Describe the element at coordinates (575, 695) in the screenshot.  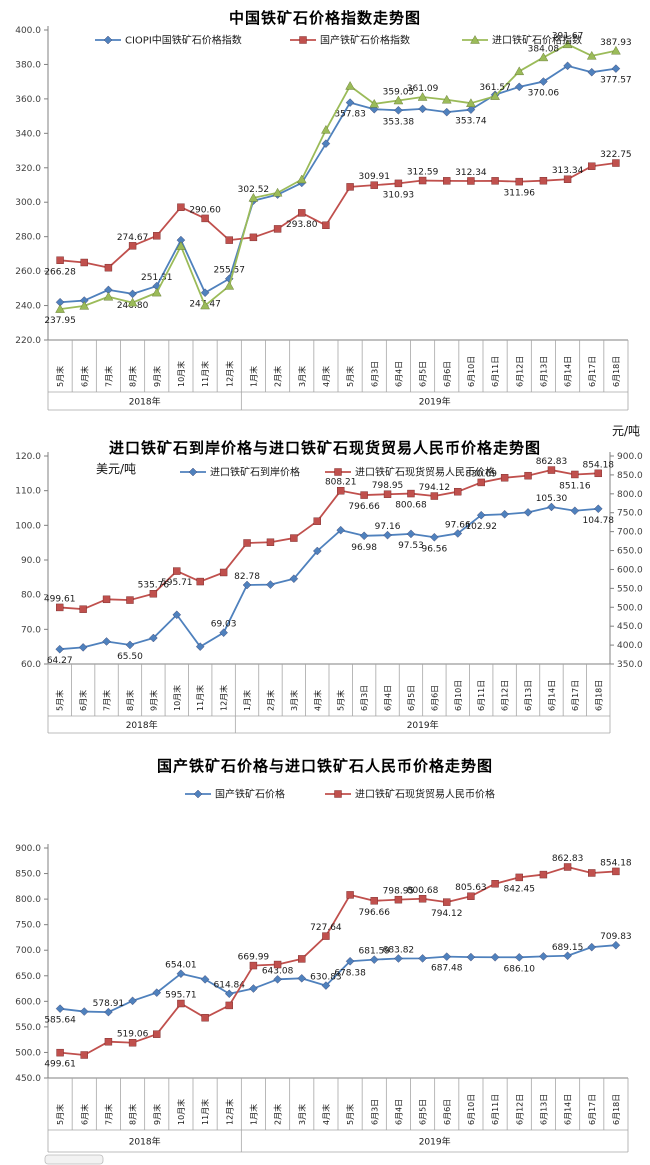
I see `category-label: 6月17日` at that location.